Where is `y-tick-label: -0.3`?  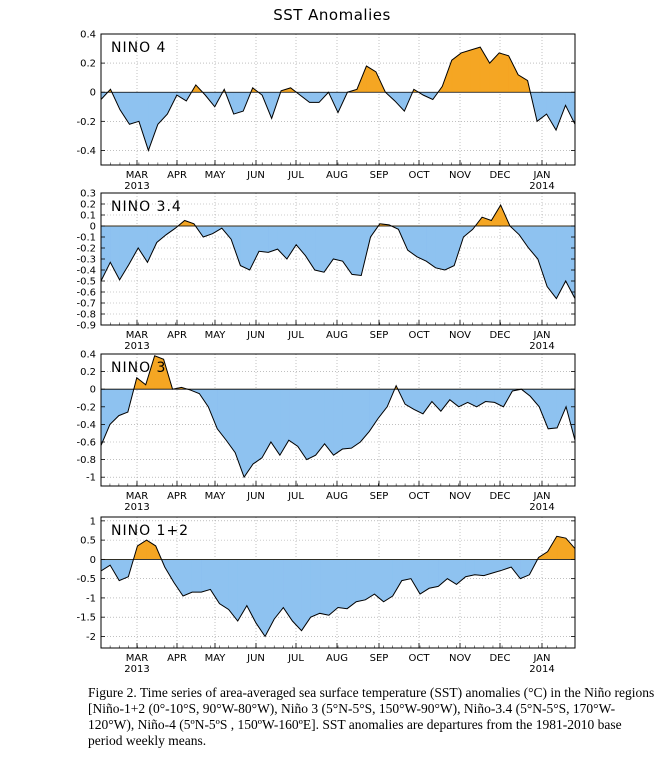
y-tick-label: -0.3 is located at coordinates (86, 260).